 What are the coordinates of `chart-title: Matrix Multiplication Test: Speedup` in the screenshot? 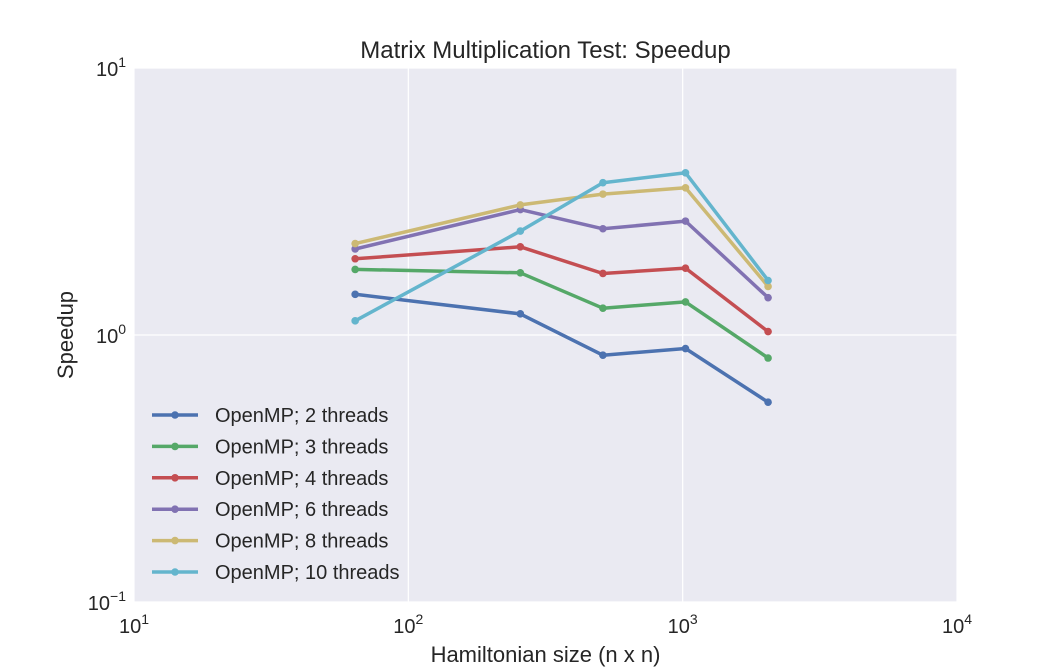 It's located at (545, 50).